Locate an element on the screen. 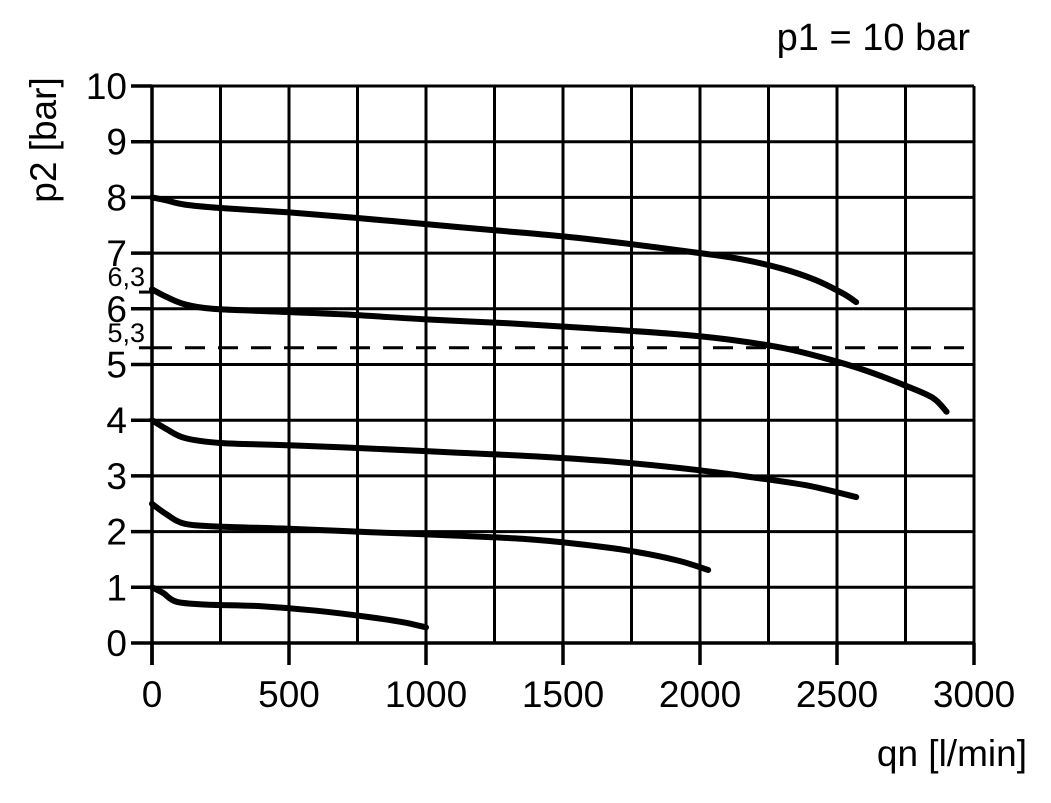  y-tick-label: 6 is located at coordinates (116, 309).